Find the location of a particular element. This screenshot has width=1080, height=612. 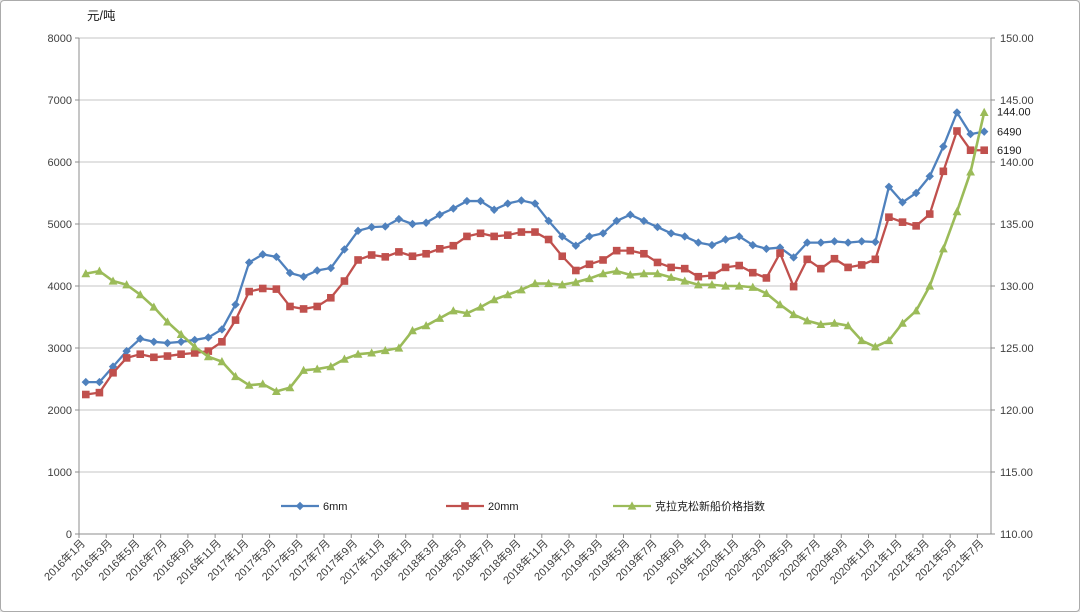

y-left-tick-label: 7000 is located at coordinates (60, 101).